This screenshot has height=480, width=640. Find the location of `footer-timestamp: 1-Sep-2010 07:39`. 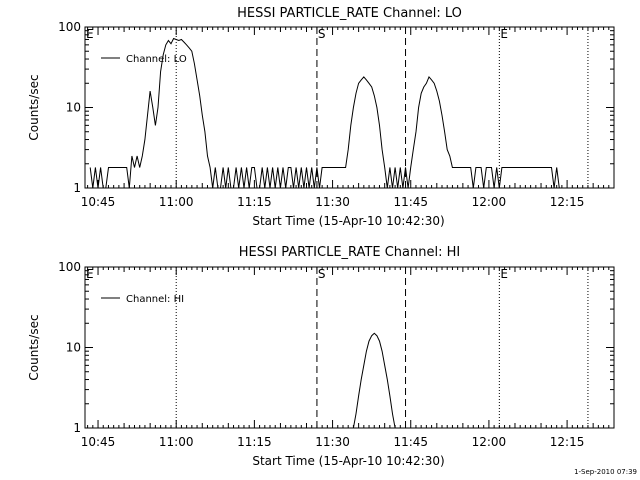

footer-timestamp: 1-Sep-2010 07:39 is located at coordinates (605, 472).